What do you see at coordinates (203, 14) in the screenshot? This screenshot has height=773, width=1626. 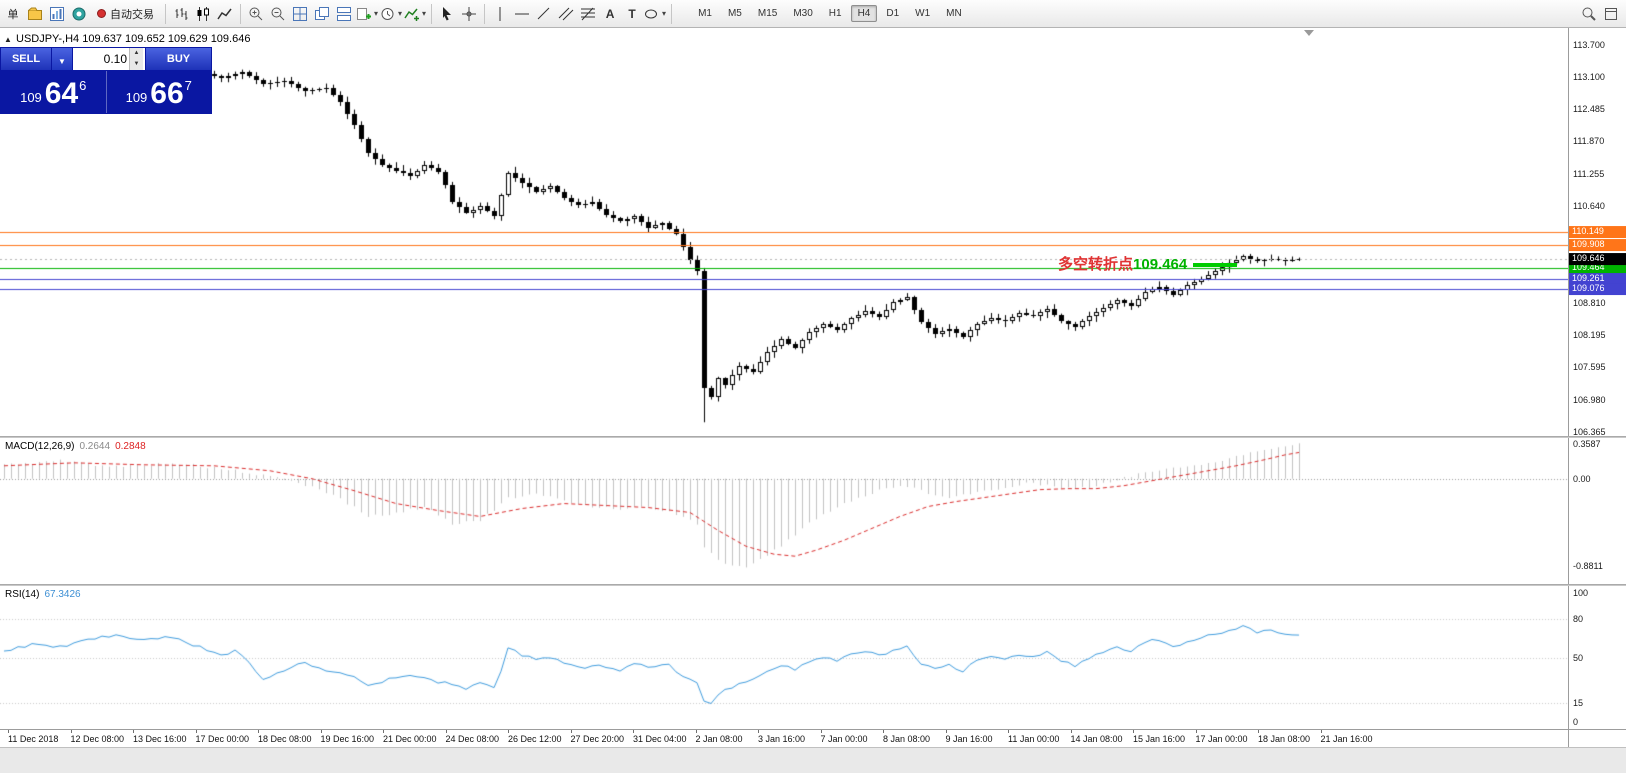 I see `candlestick-chart-icon` at bounding box center [203, 14].